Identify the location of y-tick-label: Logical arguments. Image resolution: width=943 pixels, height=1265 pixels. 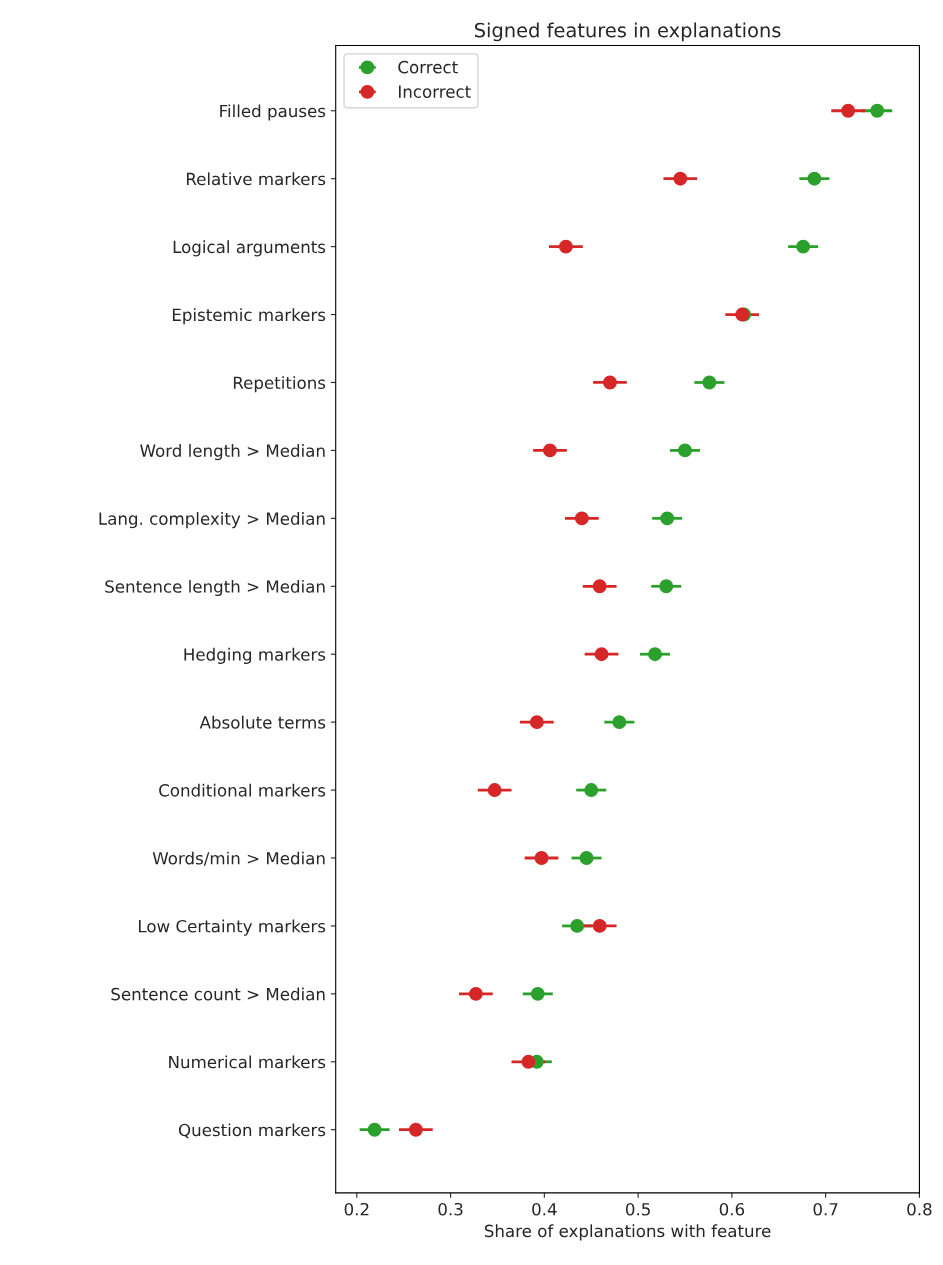
(249, 248).